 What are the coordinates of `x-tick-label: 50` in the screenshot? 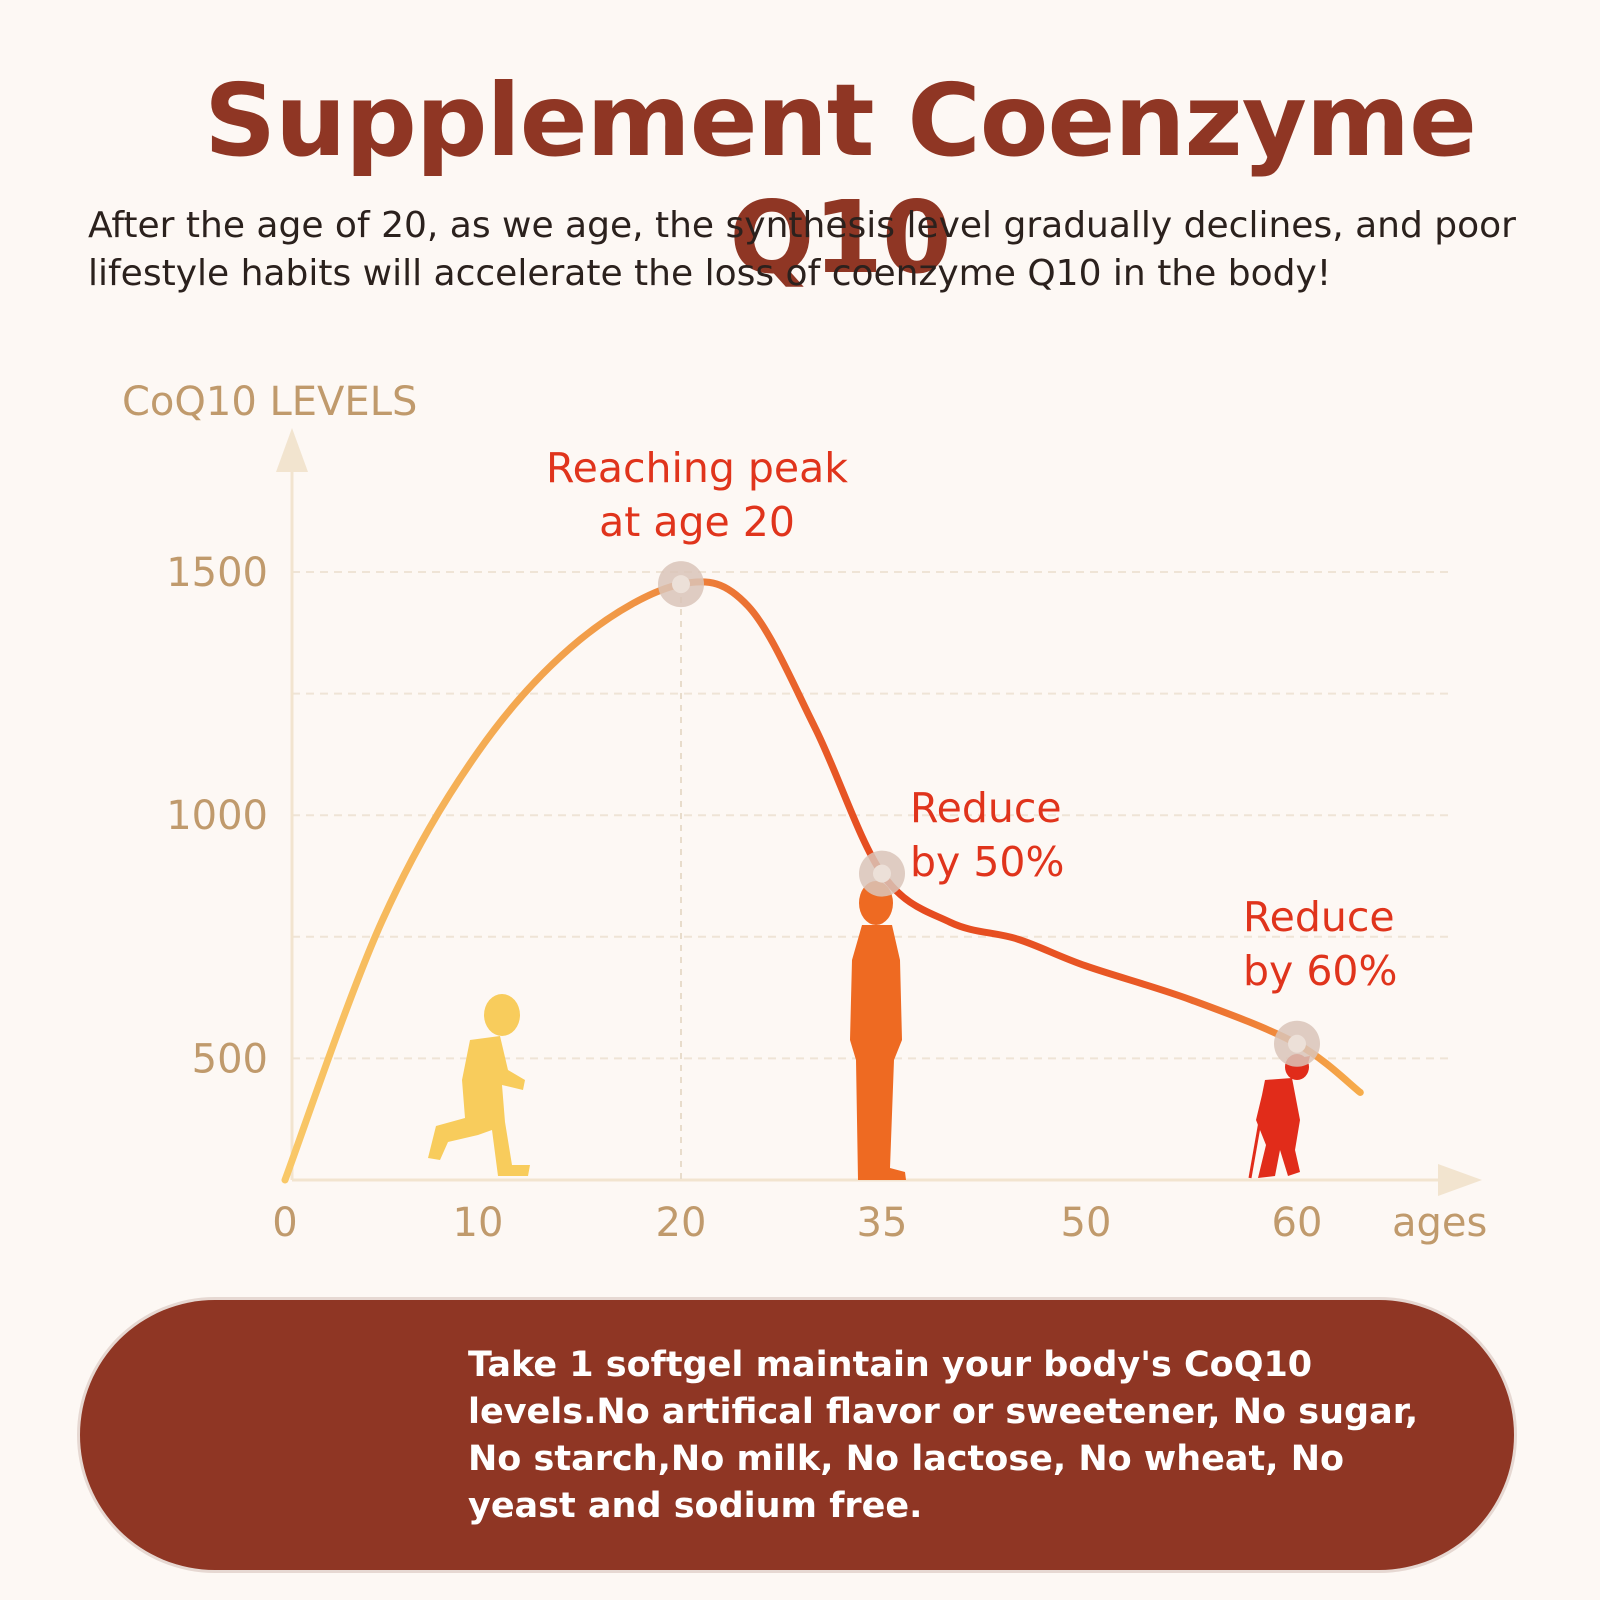 It's located at (1086, 1223).